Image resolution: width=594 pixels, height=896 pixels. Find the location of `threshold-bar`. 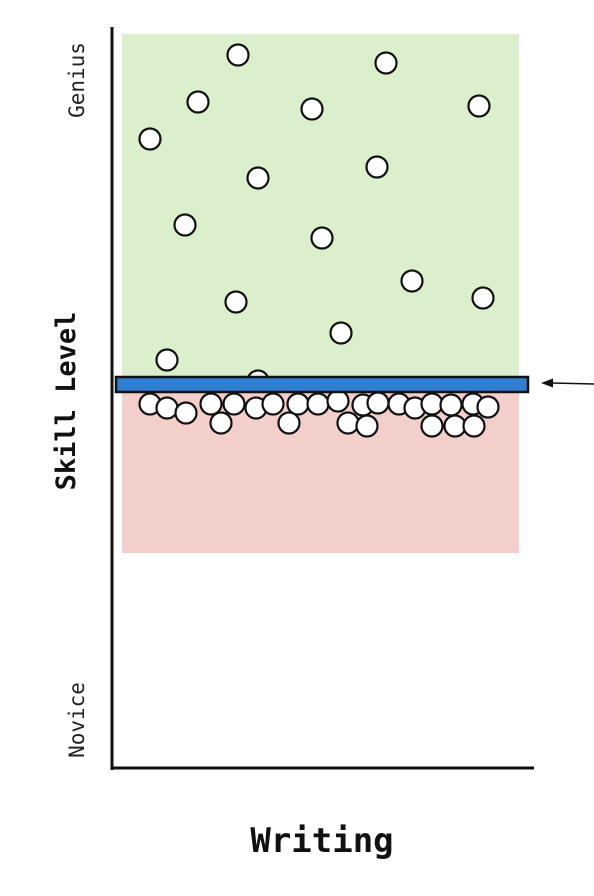

threshold-bar is located at coordinates (322, 384).